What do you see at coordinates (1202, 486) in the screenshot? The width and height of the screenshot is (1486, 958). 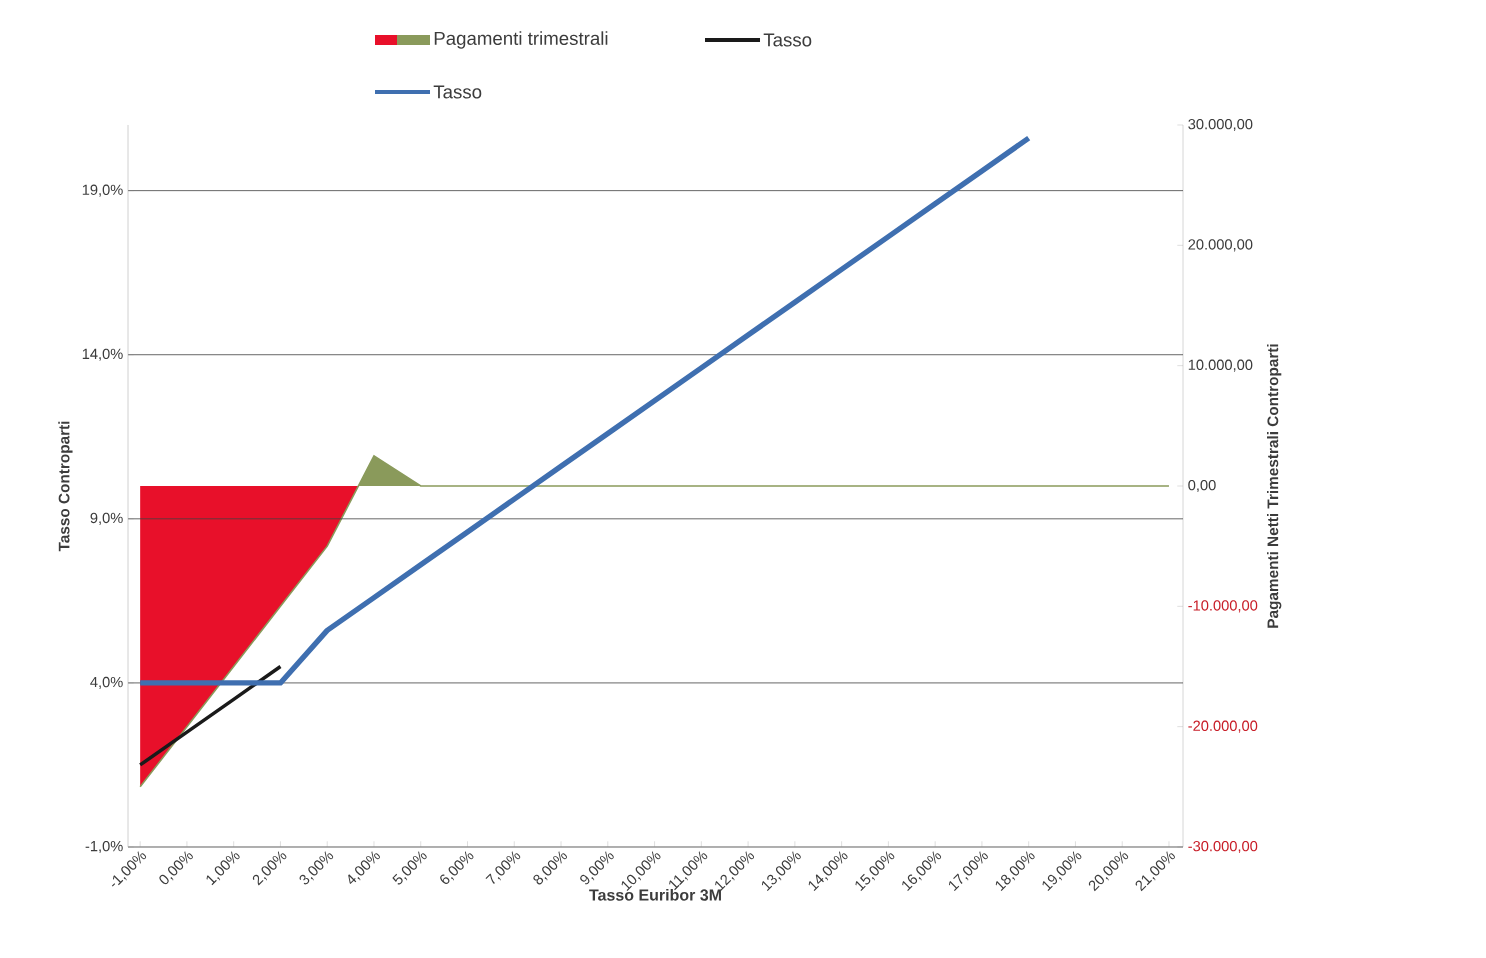 I see `y2-tick-label: 0,00` at bounding box center [1202, 486].